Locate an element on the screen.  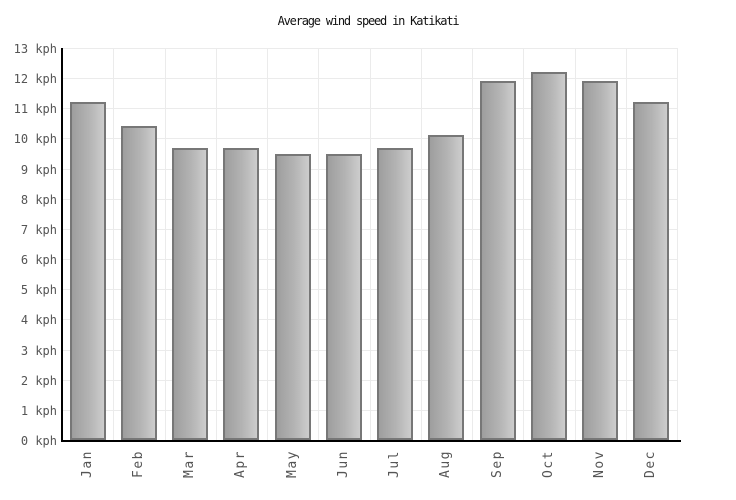
x-tick-label-jul: Jul is located at coordinates (395, 464).